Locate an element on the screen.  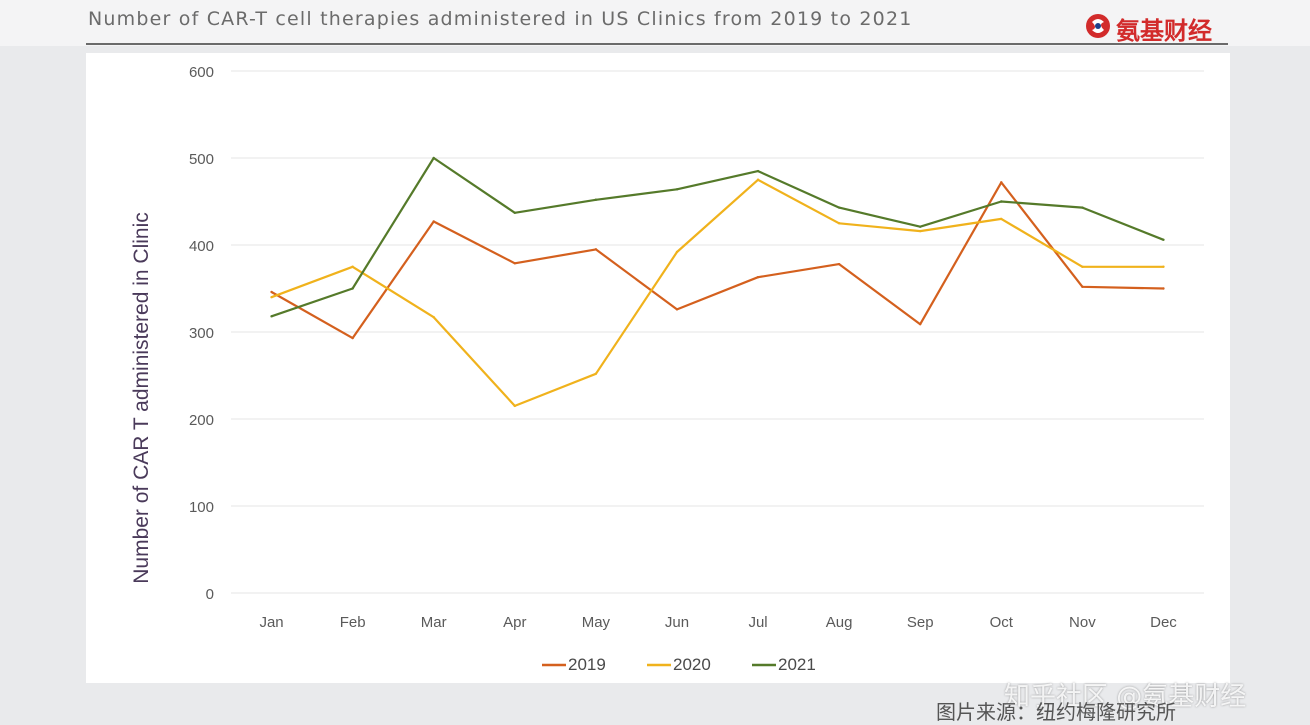
y-axis-label: Number of CAR T administered in Clinic is located at coordinates (141, 398).